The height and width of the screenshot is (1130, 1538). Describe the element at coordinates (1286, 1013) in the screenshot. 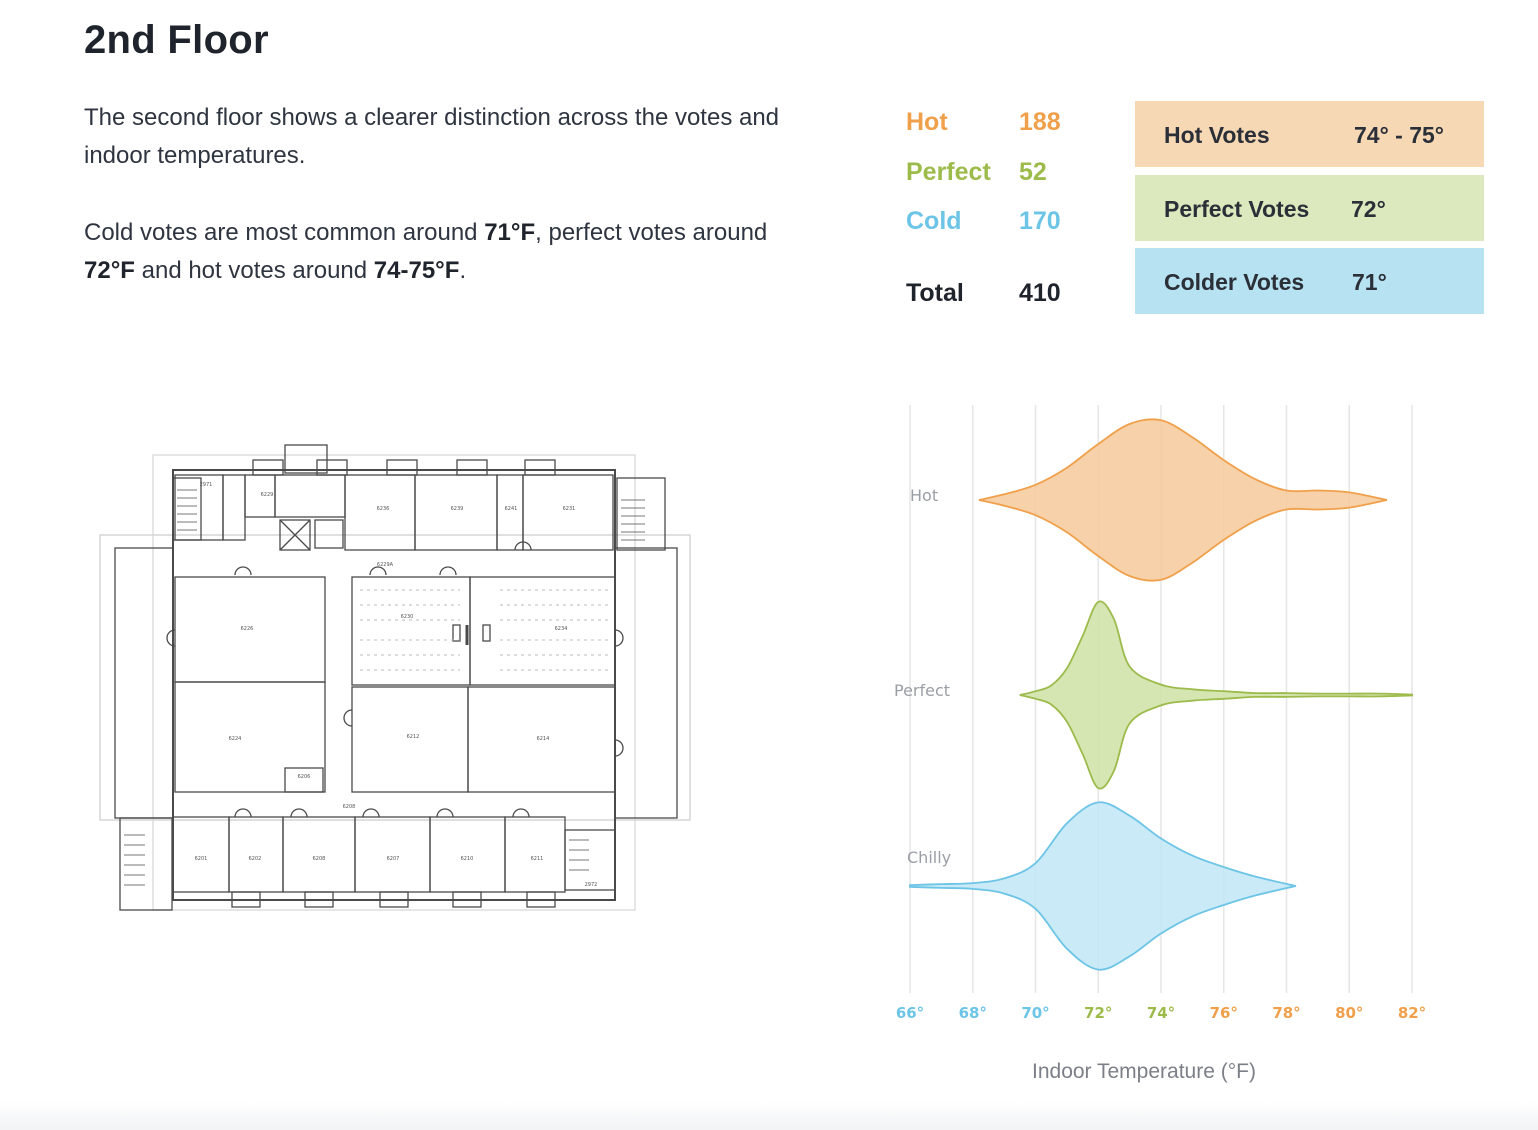

I see `x-tick-label: 78°` at that location.